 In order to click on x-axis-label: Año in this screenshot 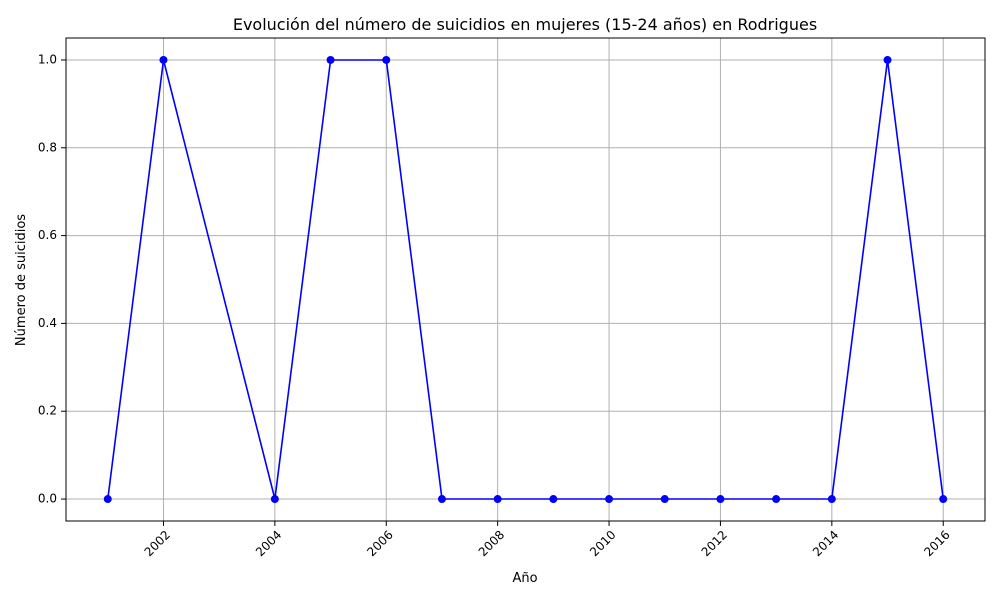, I will do `click(524, 578)`.